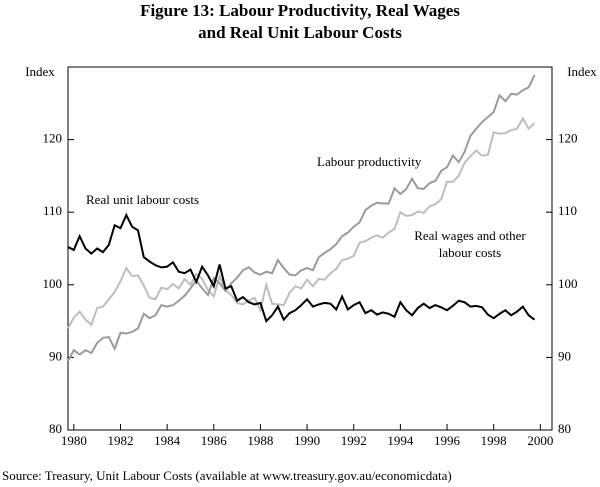  What do you see at coordinates (53, 283) in the screenshot?
I see `y-tick-label: 100` at bounding box center [53, 283].